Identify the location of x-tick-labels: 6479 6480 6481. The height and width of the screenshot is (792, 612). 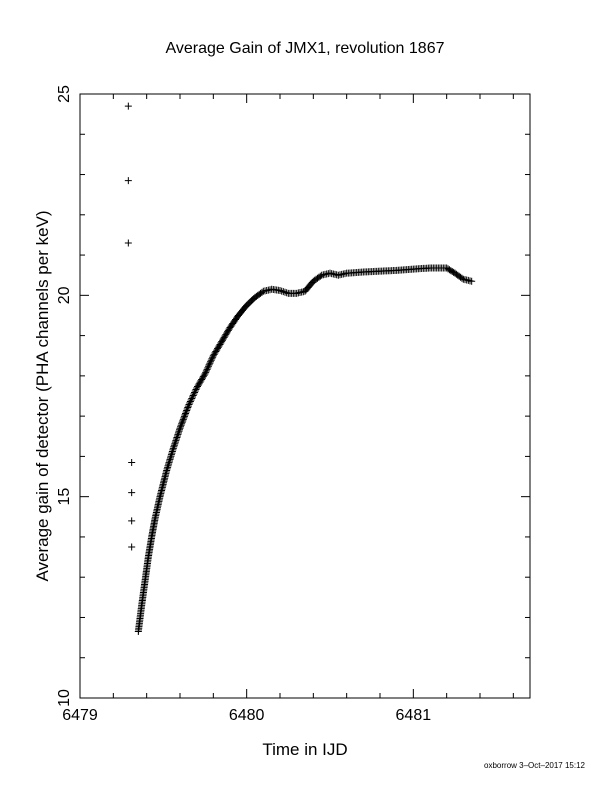
(246, 715).